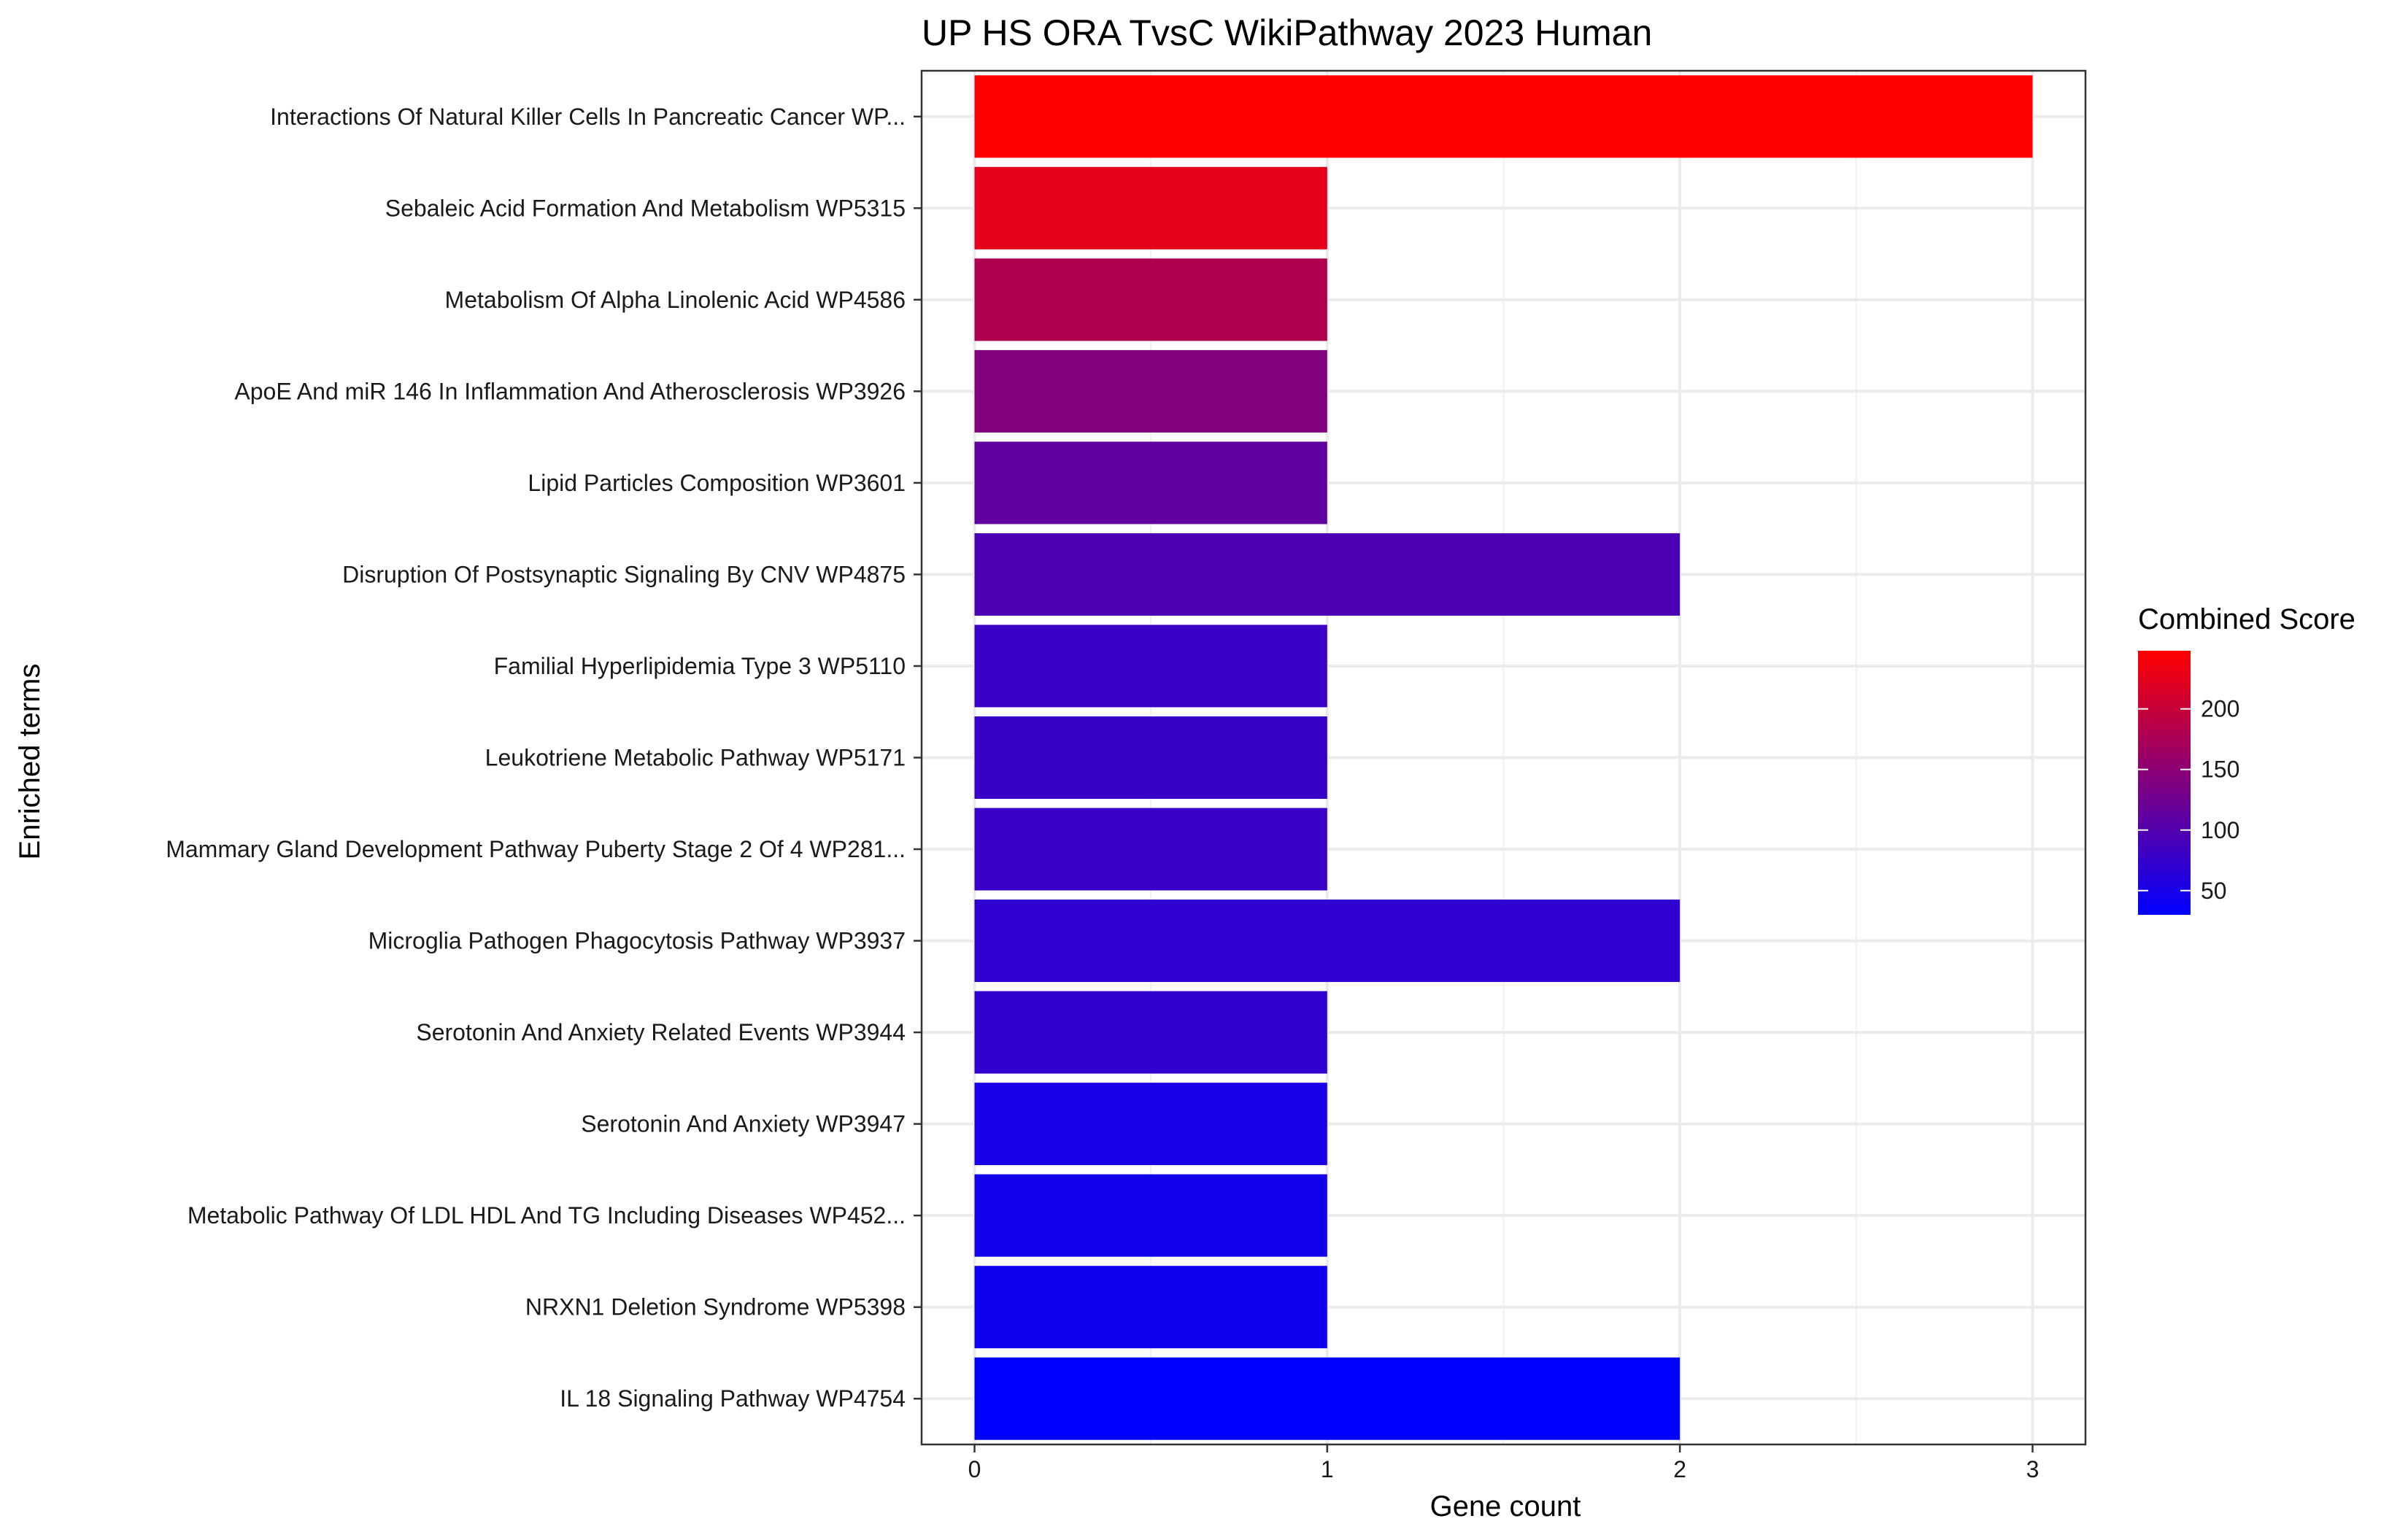 The image size is (2408, 1532). Describe the element at coordinates (2164, 783) in the screenshot. I see `legend-colorbar` at that location.